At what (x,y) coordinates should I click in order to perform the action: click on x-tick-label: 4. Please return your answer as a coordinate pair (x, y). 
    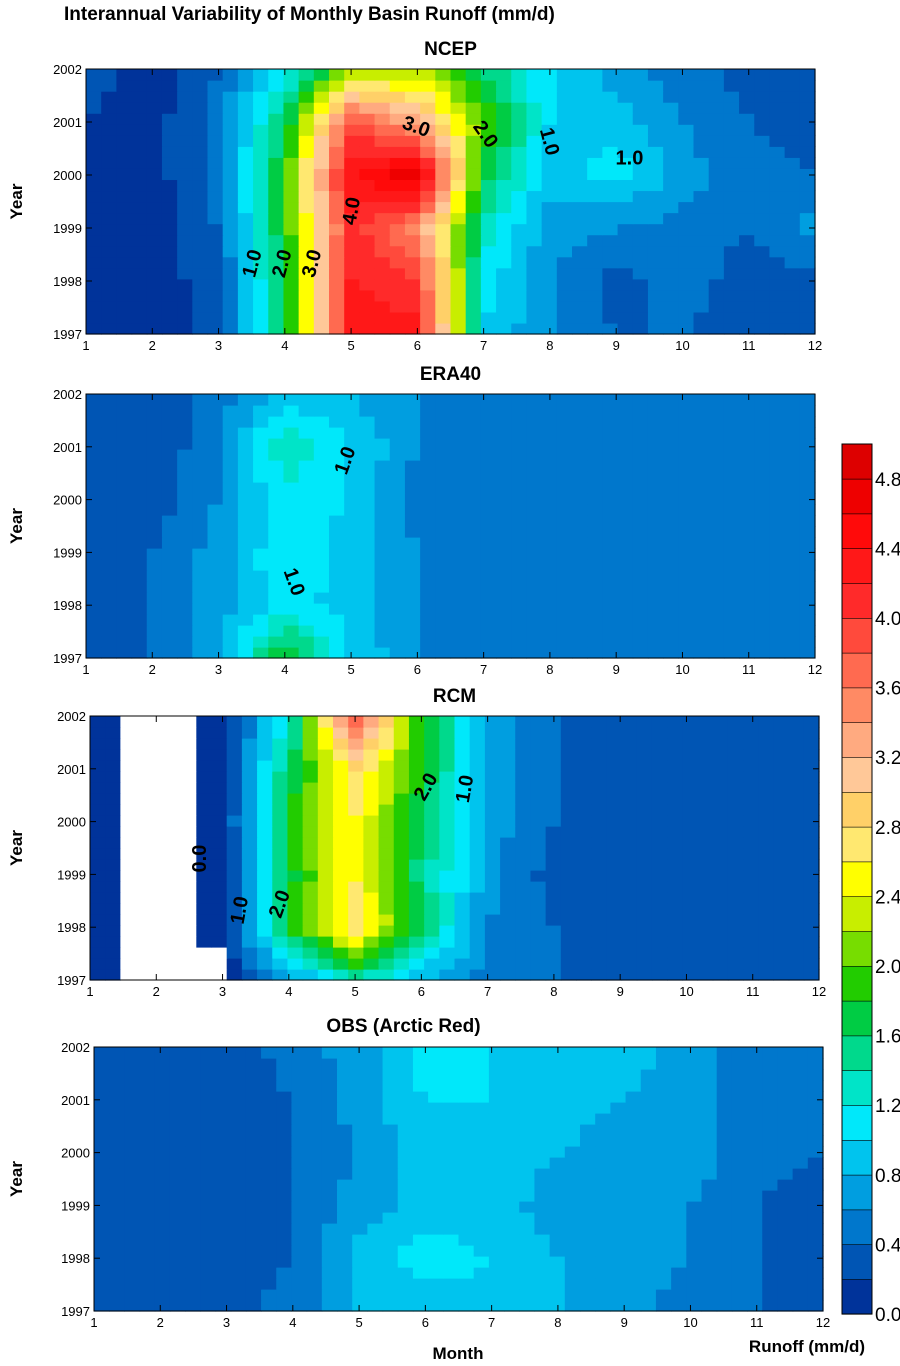
    Looking at the image, I should click on (292, 1322).